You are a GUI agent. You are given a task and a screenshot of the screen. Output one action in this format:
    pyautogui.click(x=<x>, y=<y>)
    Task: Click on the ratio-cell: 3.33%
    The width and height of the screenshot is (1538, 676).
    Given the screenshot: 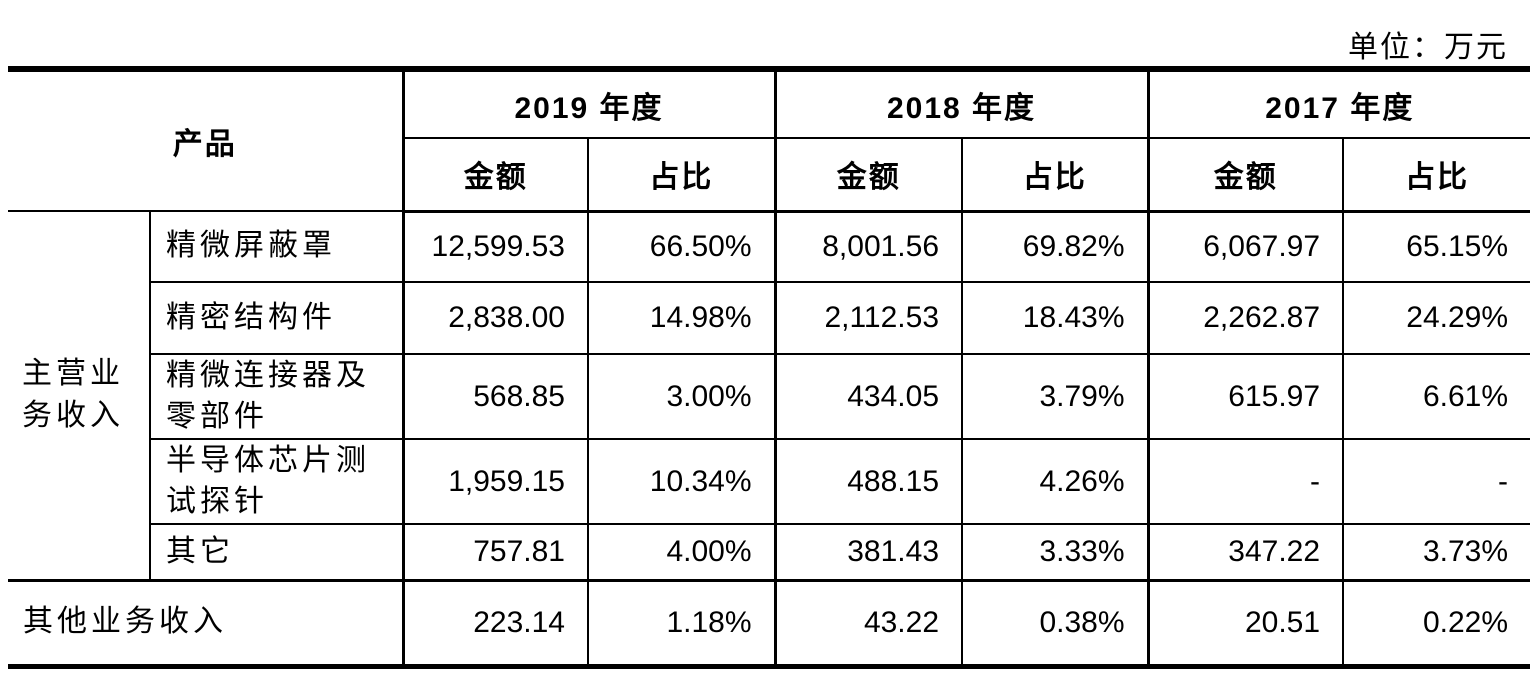 What is the action you would take?
    pyautogui.click(x=1055, y=552)
    